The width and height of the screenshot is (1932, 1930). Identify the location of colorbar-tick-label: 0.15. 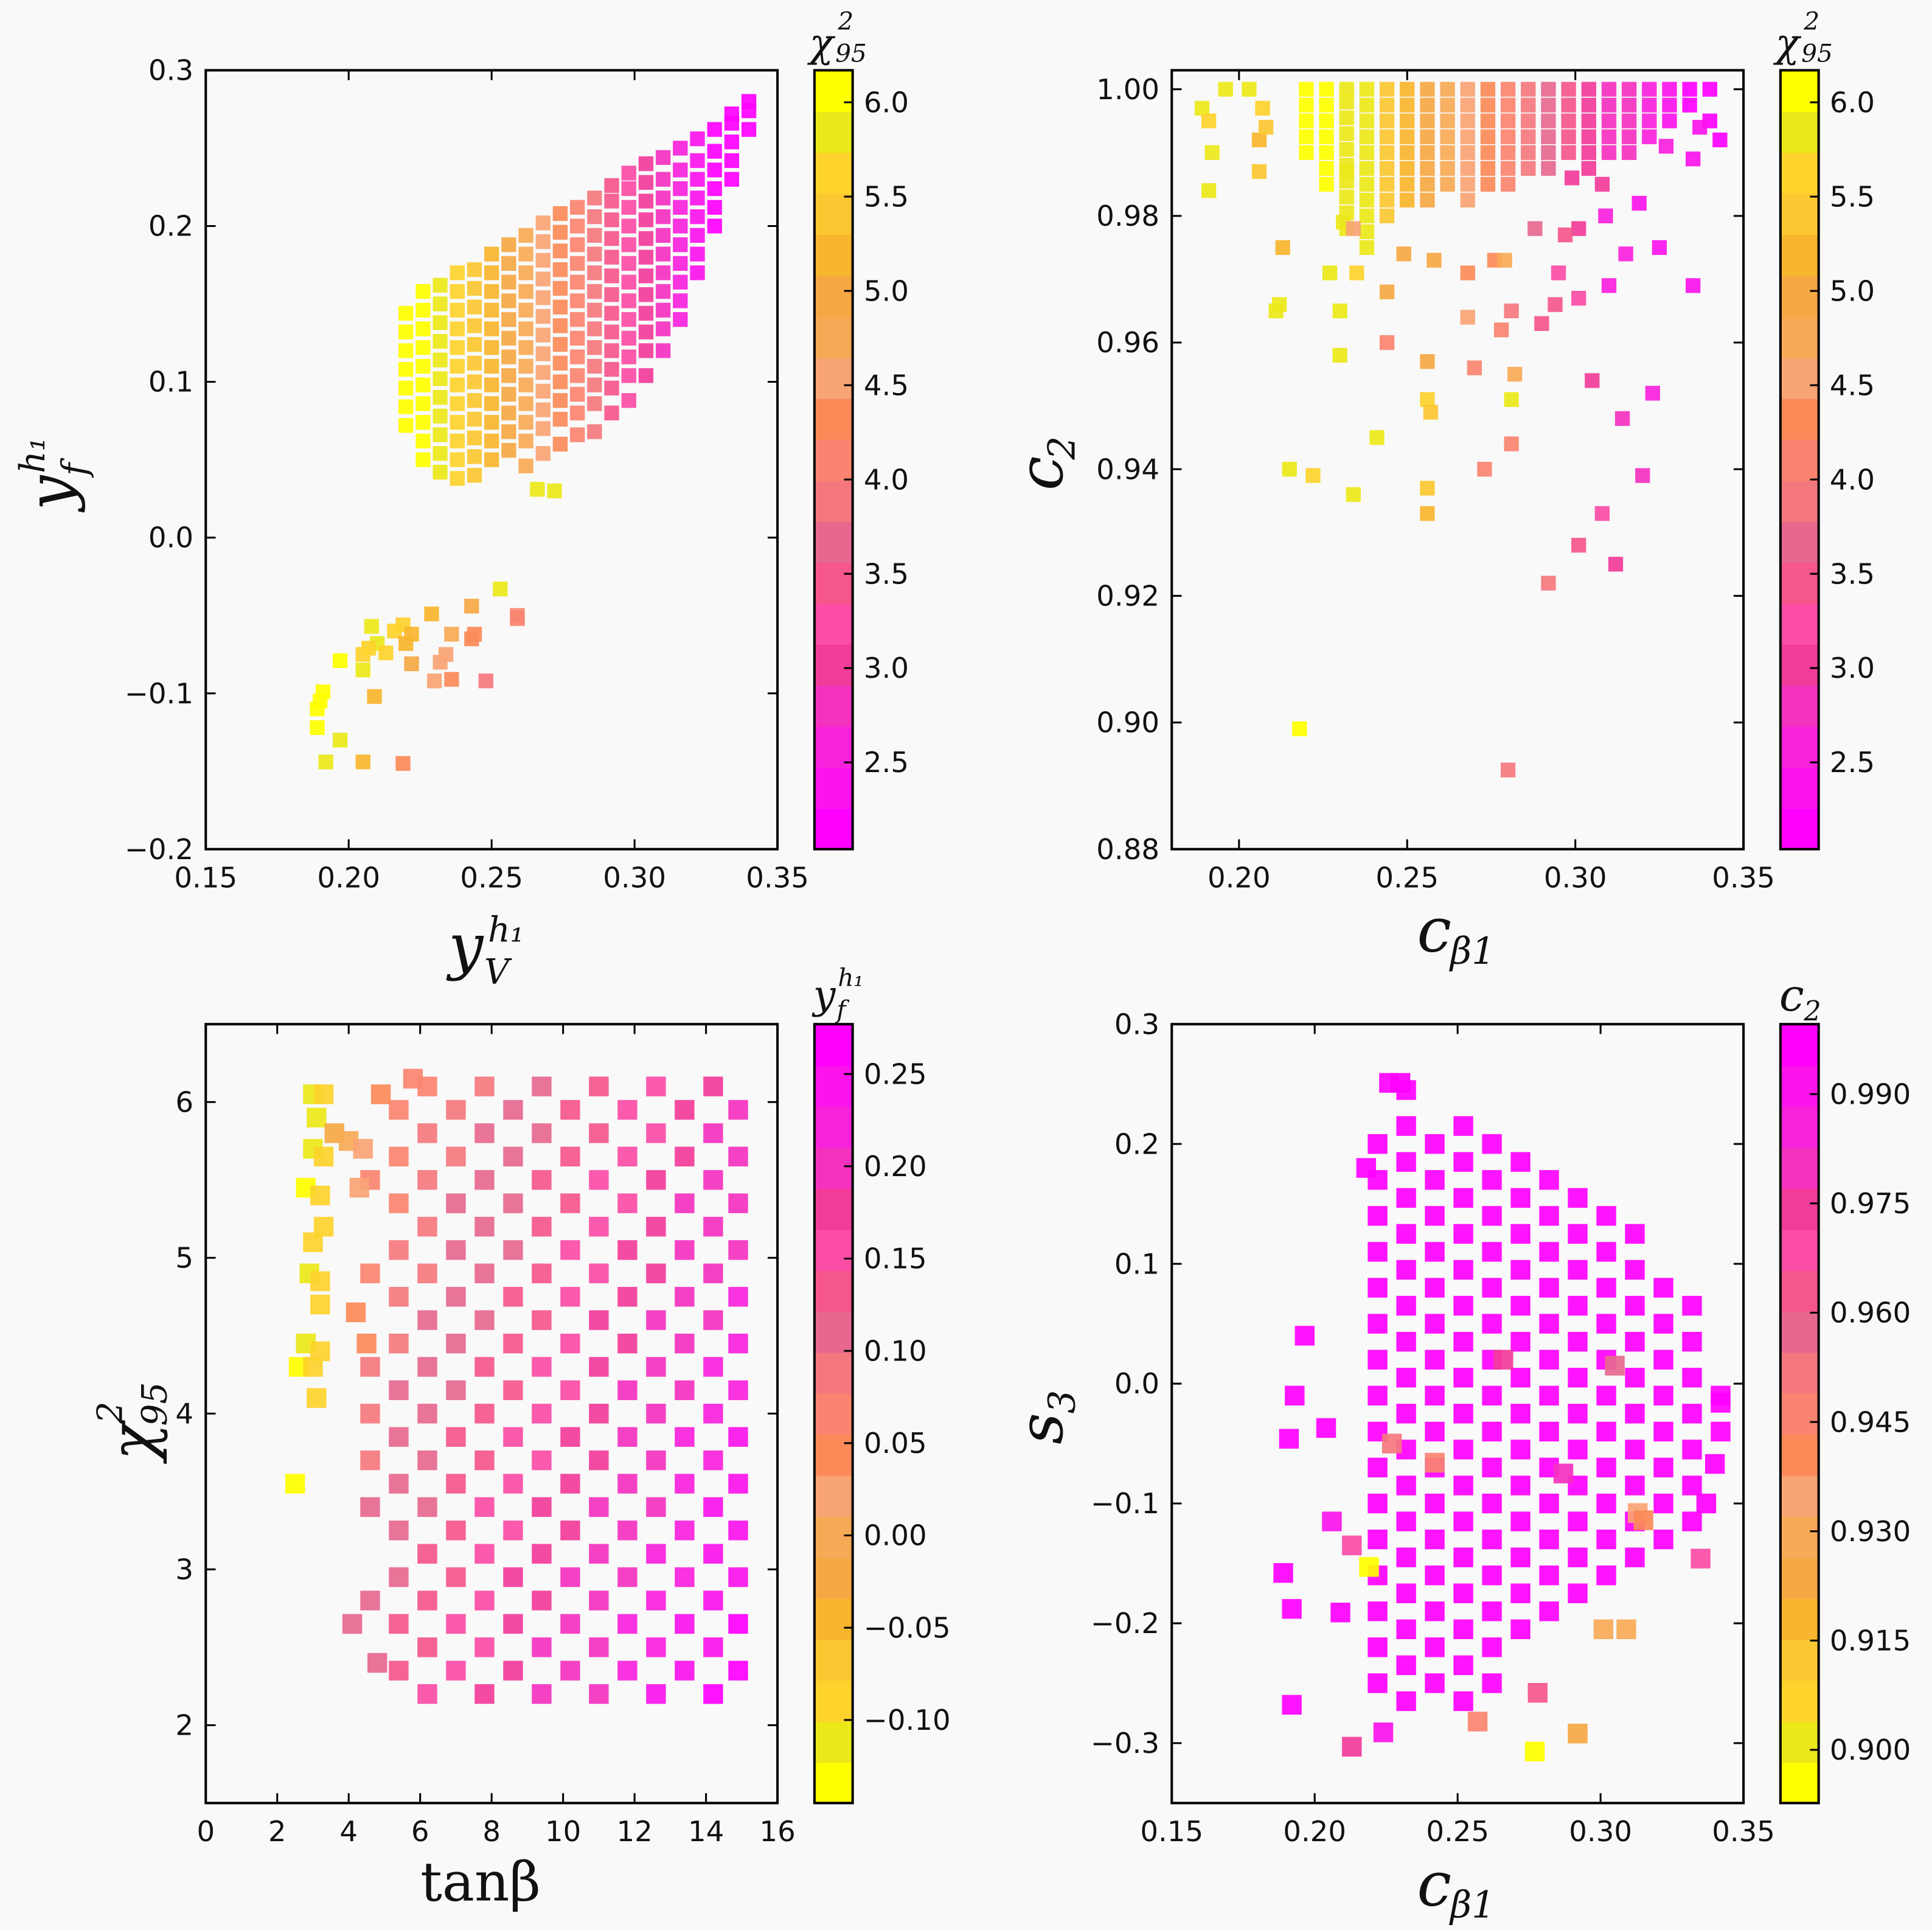
(895, 1258).